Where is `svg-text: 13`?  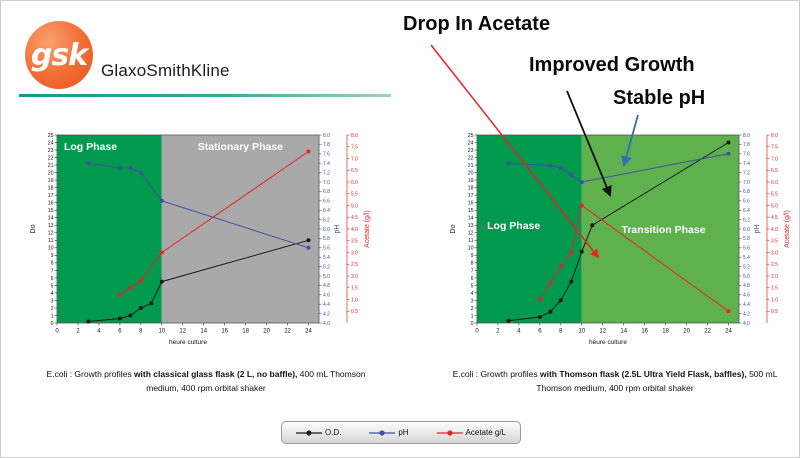 svg-text: 13 is located at coordinates (471, 226).